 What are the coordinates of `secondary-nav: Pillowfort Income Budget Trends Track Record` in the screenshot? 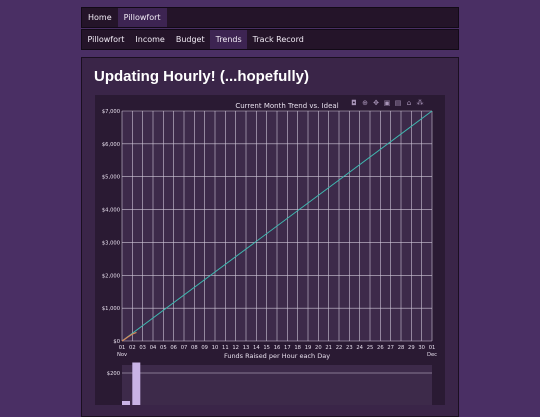 It's located at (270, 39).